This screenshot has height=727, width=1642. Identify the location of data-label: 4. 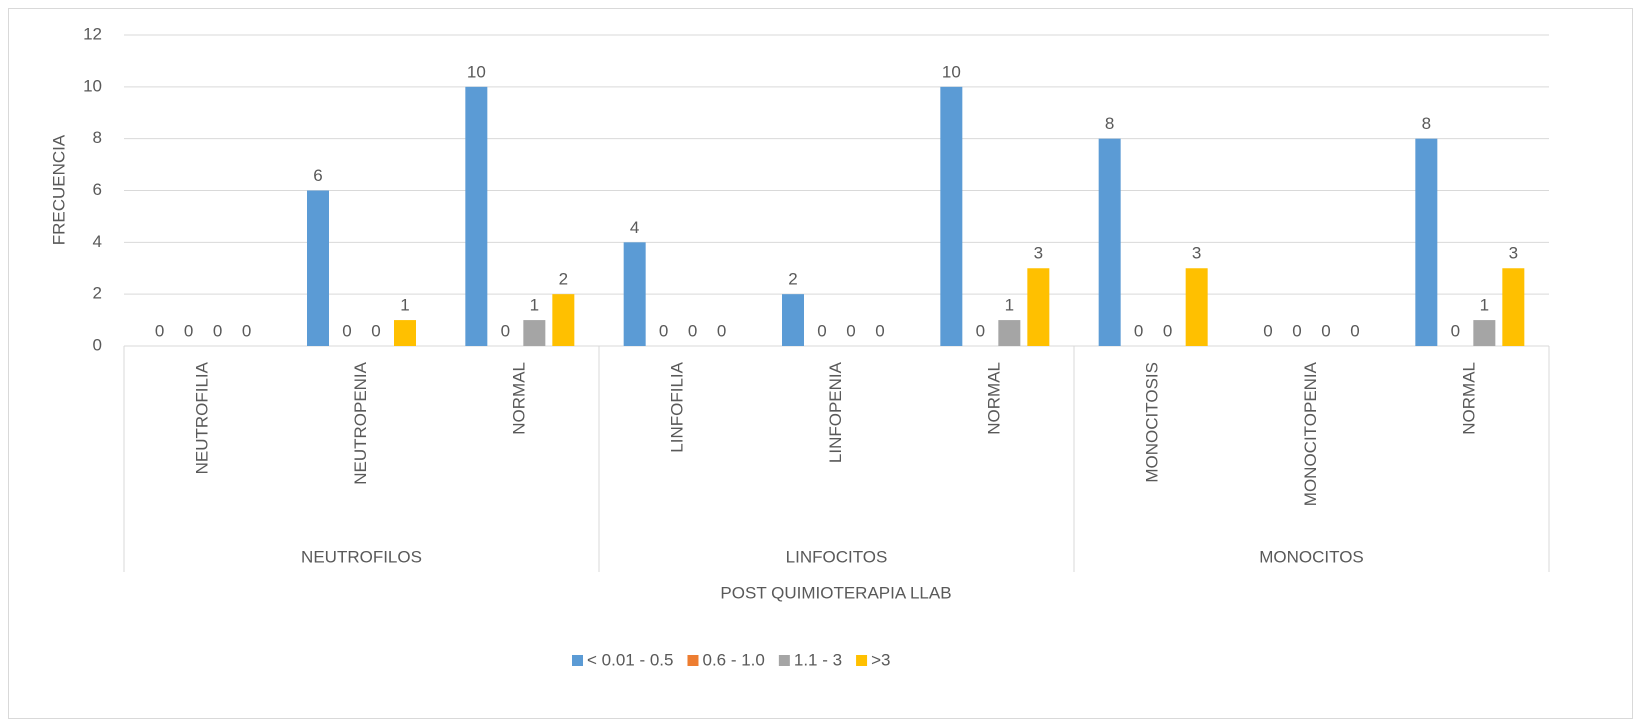
(634, 227).